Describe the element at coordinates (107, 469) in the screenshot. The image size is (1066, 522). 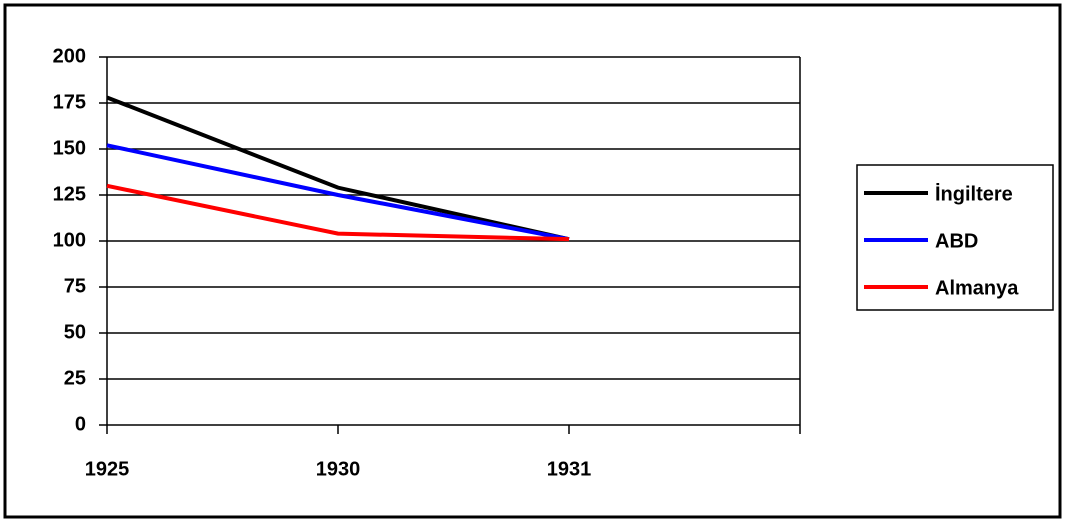
I see `x-tick-label: 1925` at that location.